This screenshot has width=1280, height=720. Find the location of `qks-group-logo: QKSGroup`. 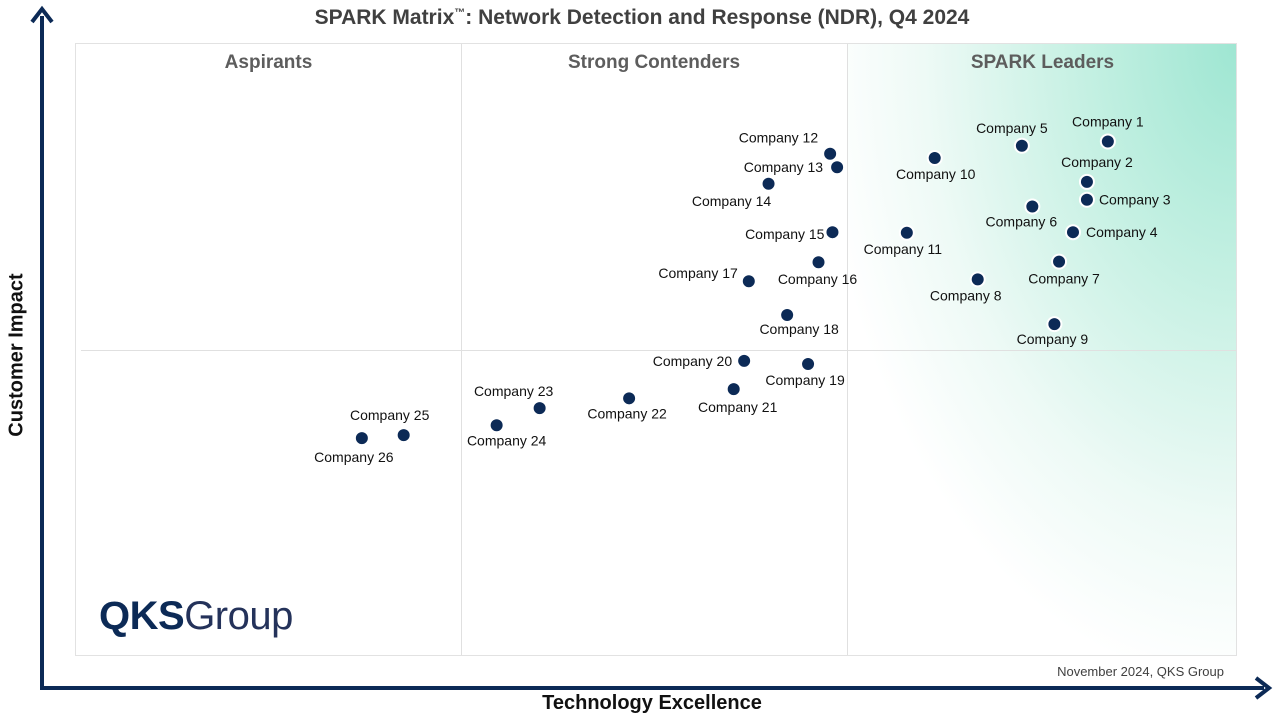

qks-group-logo: QKSGroup is located at coordinates (196, 616).